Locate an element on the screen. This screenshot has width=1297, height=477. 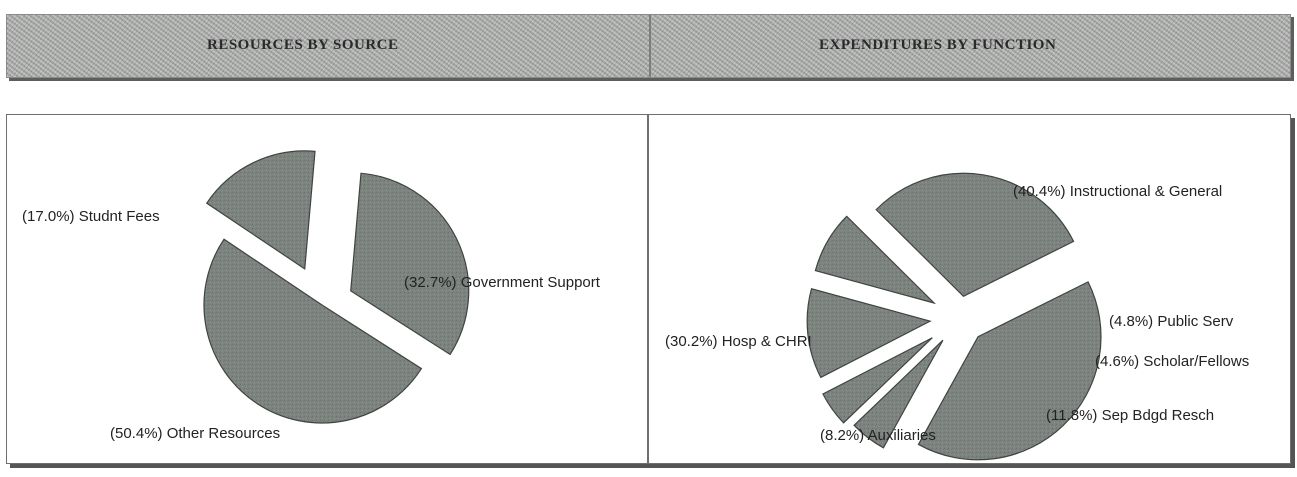
slice-label-sep-bdgd-resch: (11.8%) Sep Bdgd Resch is located at coordinates (1130, 415).